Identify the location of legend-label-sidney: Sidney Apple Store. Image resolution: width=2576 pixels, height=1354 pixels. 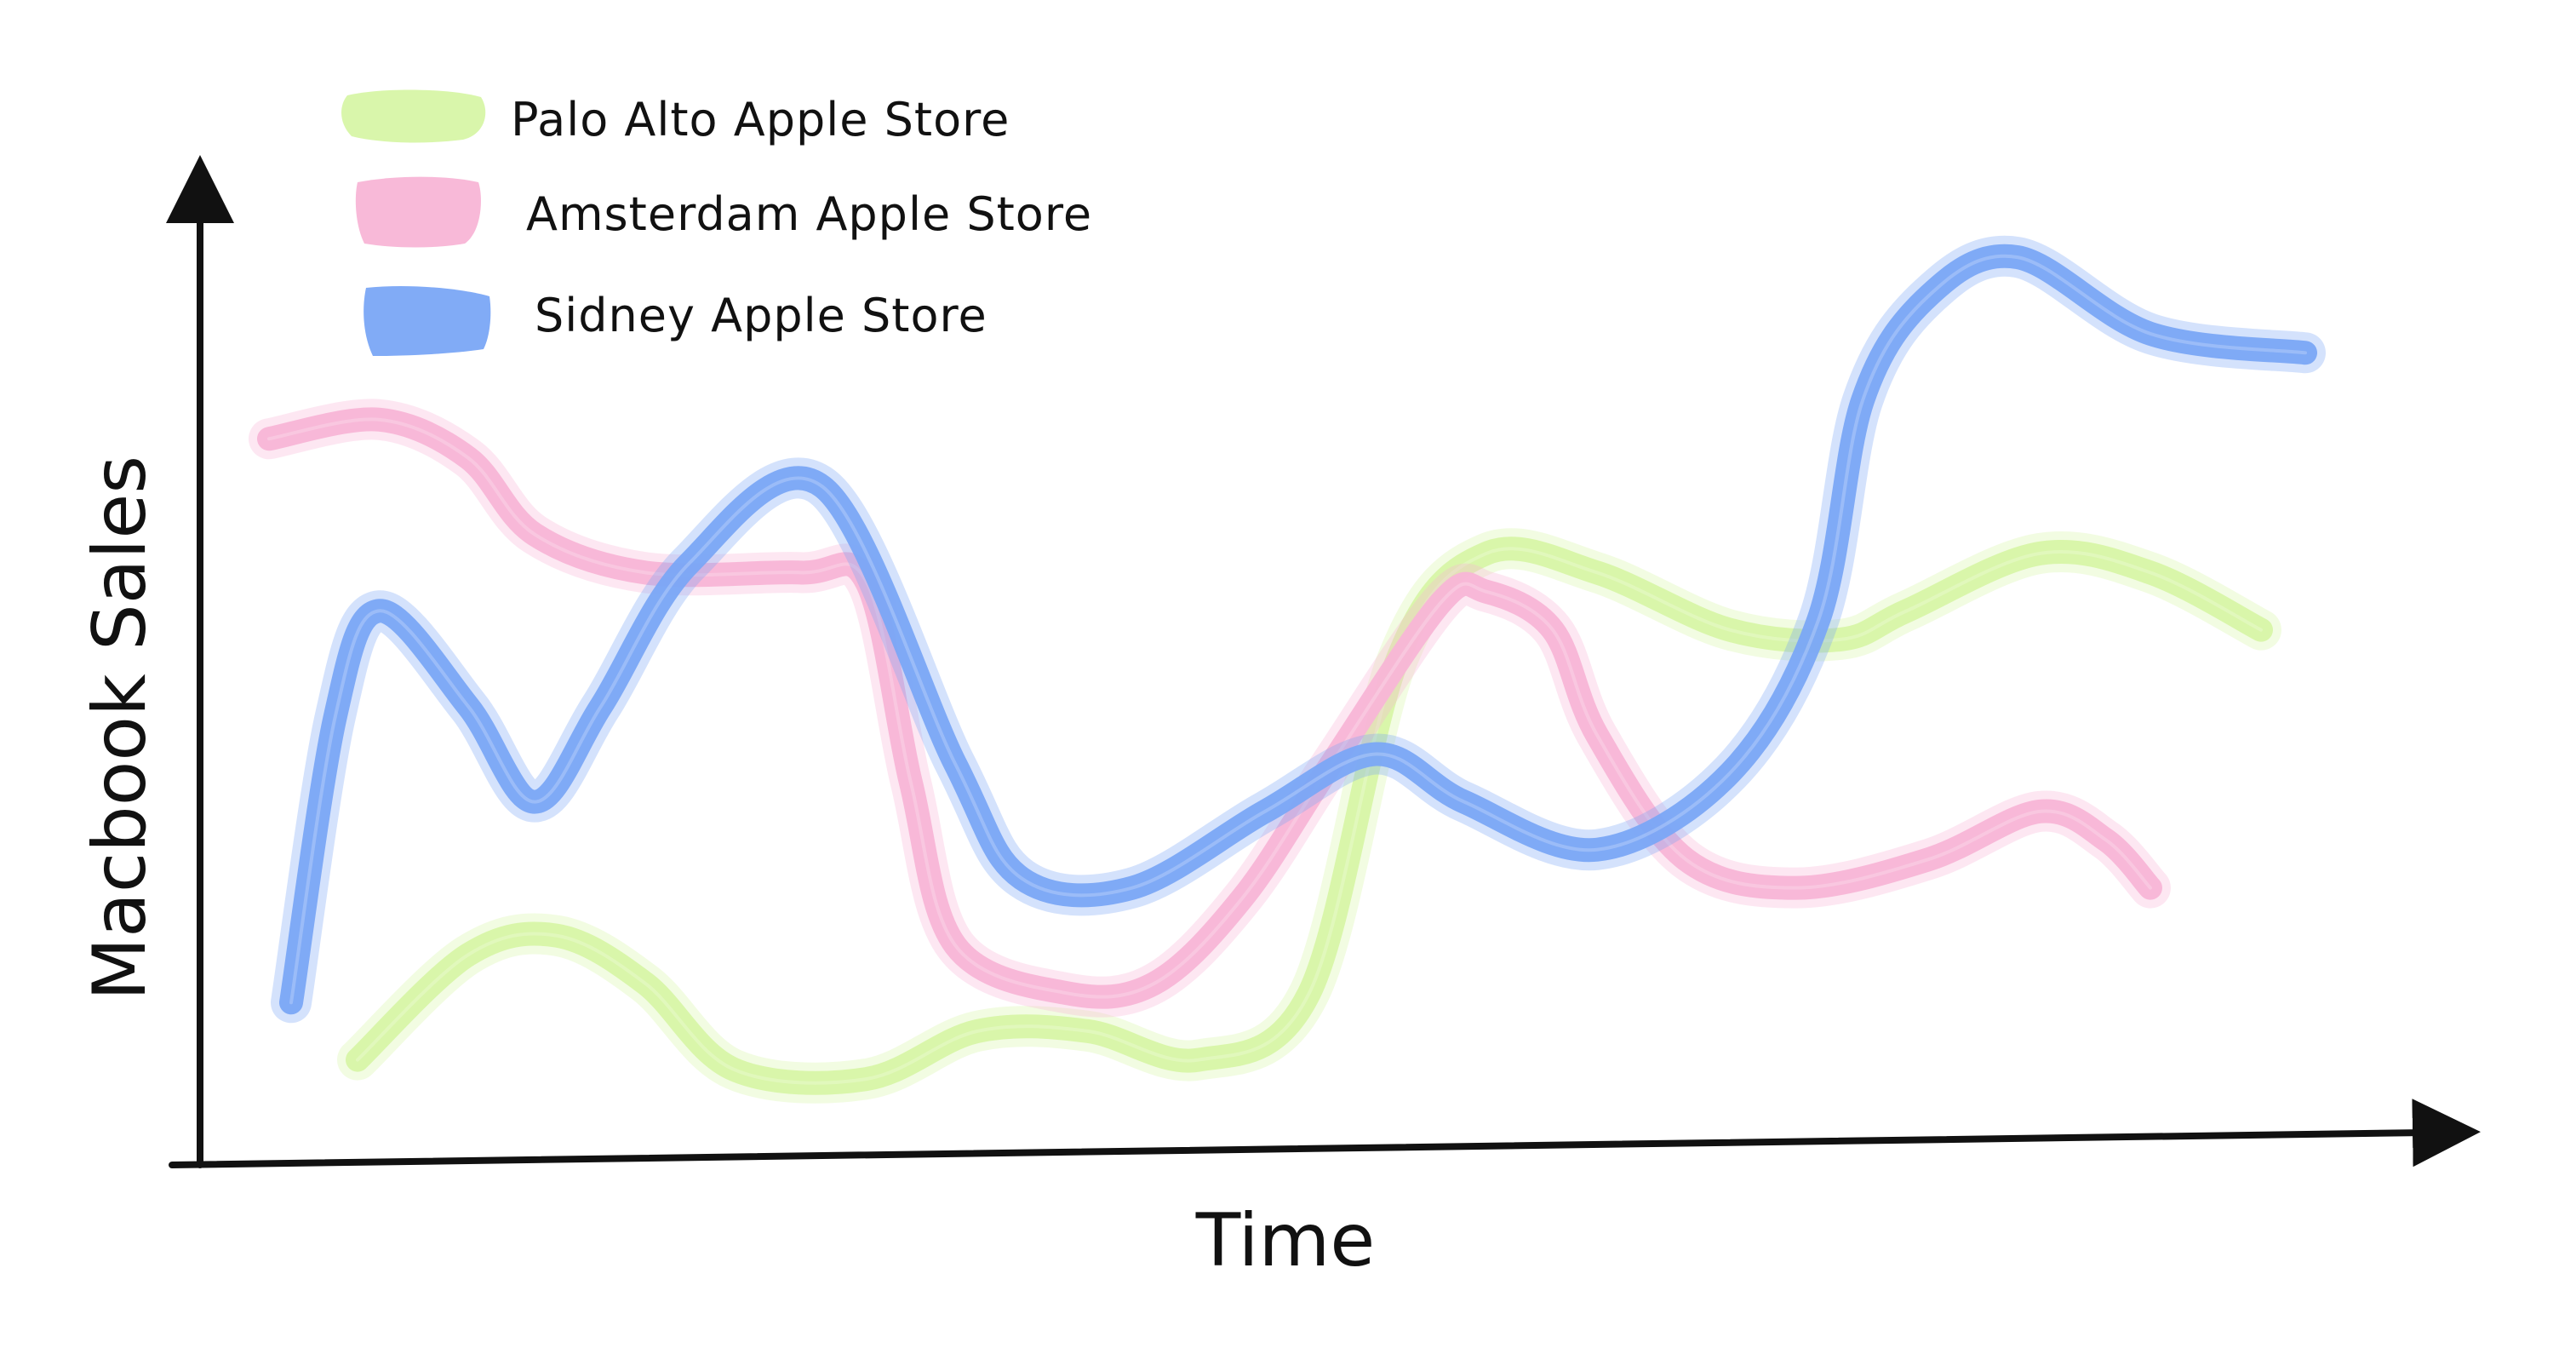
(761, 315).